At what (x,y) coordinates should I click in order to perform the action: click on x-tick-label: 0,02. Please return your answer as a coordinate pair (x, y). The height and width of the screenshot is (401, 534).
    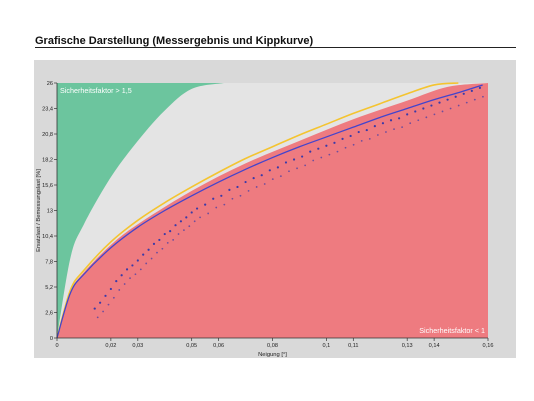
    Looking at the image, I should click on (110, 346).